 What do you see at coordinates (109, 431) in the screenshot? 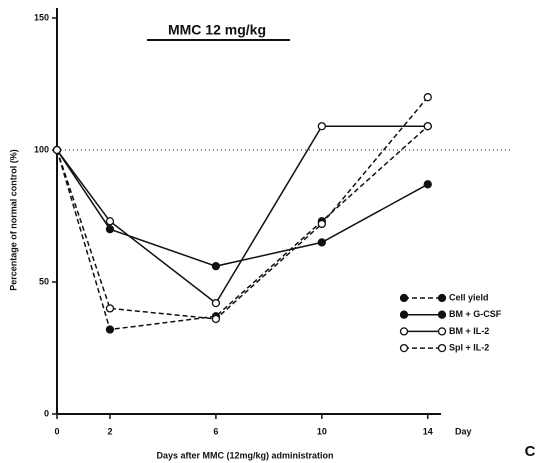
I see `x-tick-label: 2` at bounding box center [109, 431].